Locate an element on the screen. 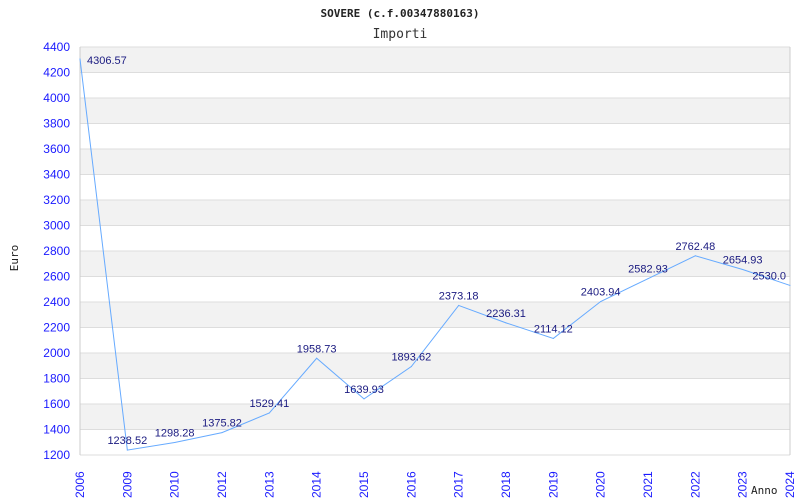  y-tick-label: 4000 is located at coordinates (56, 98).